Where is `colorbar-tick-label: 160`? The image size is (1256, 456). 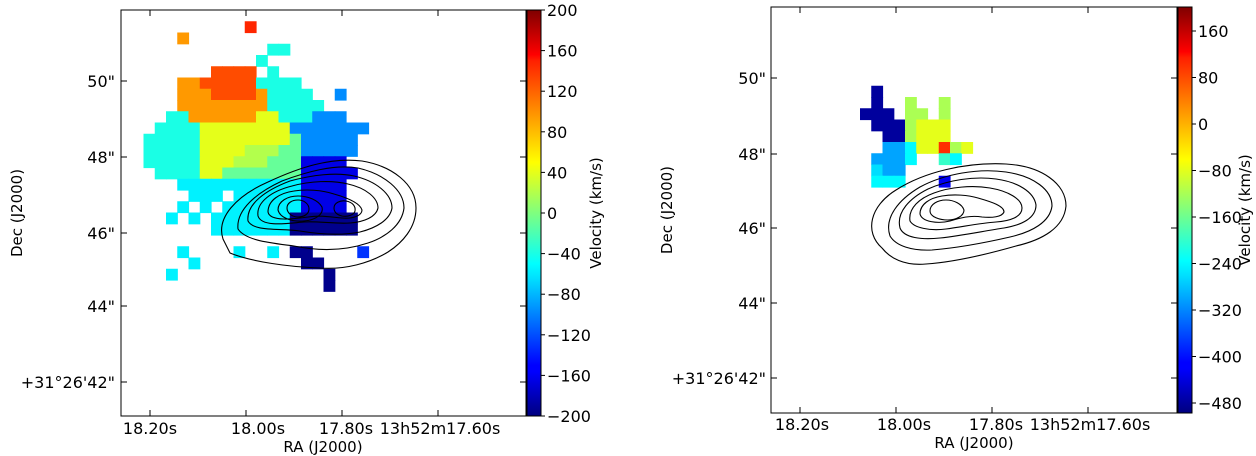
colorbar-tick-label: 160 is located at coordinates (562, 51).